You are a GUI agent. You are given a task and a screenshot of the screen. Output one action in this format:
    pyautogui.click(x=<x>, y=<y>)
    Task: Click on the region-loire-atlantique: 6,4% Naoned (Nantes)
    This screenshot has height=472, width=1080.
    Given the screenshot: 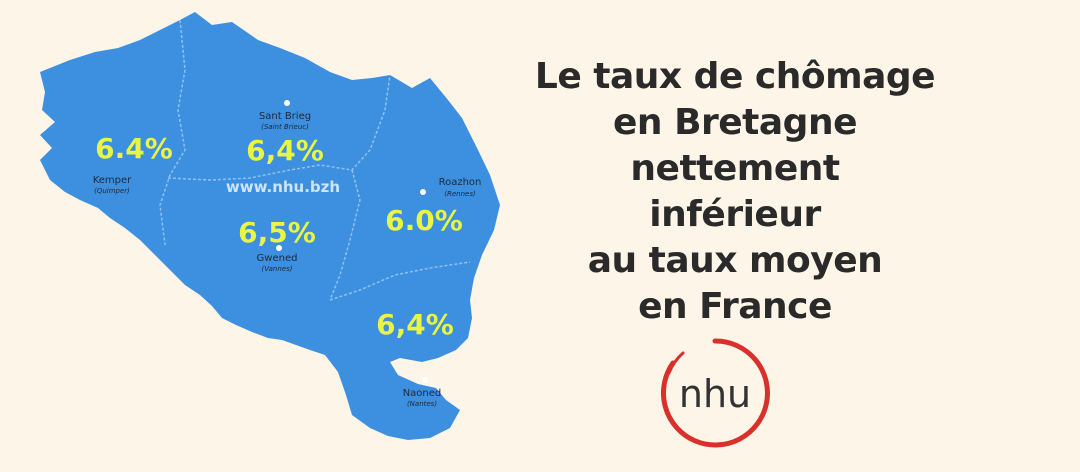 What is the action you would take?
    pyautogui.click(x=415, y=358)
    